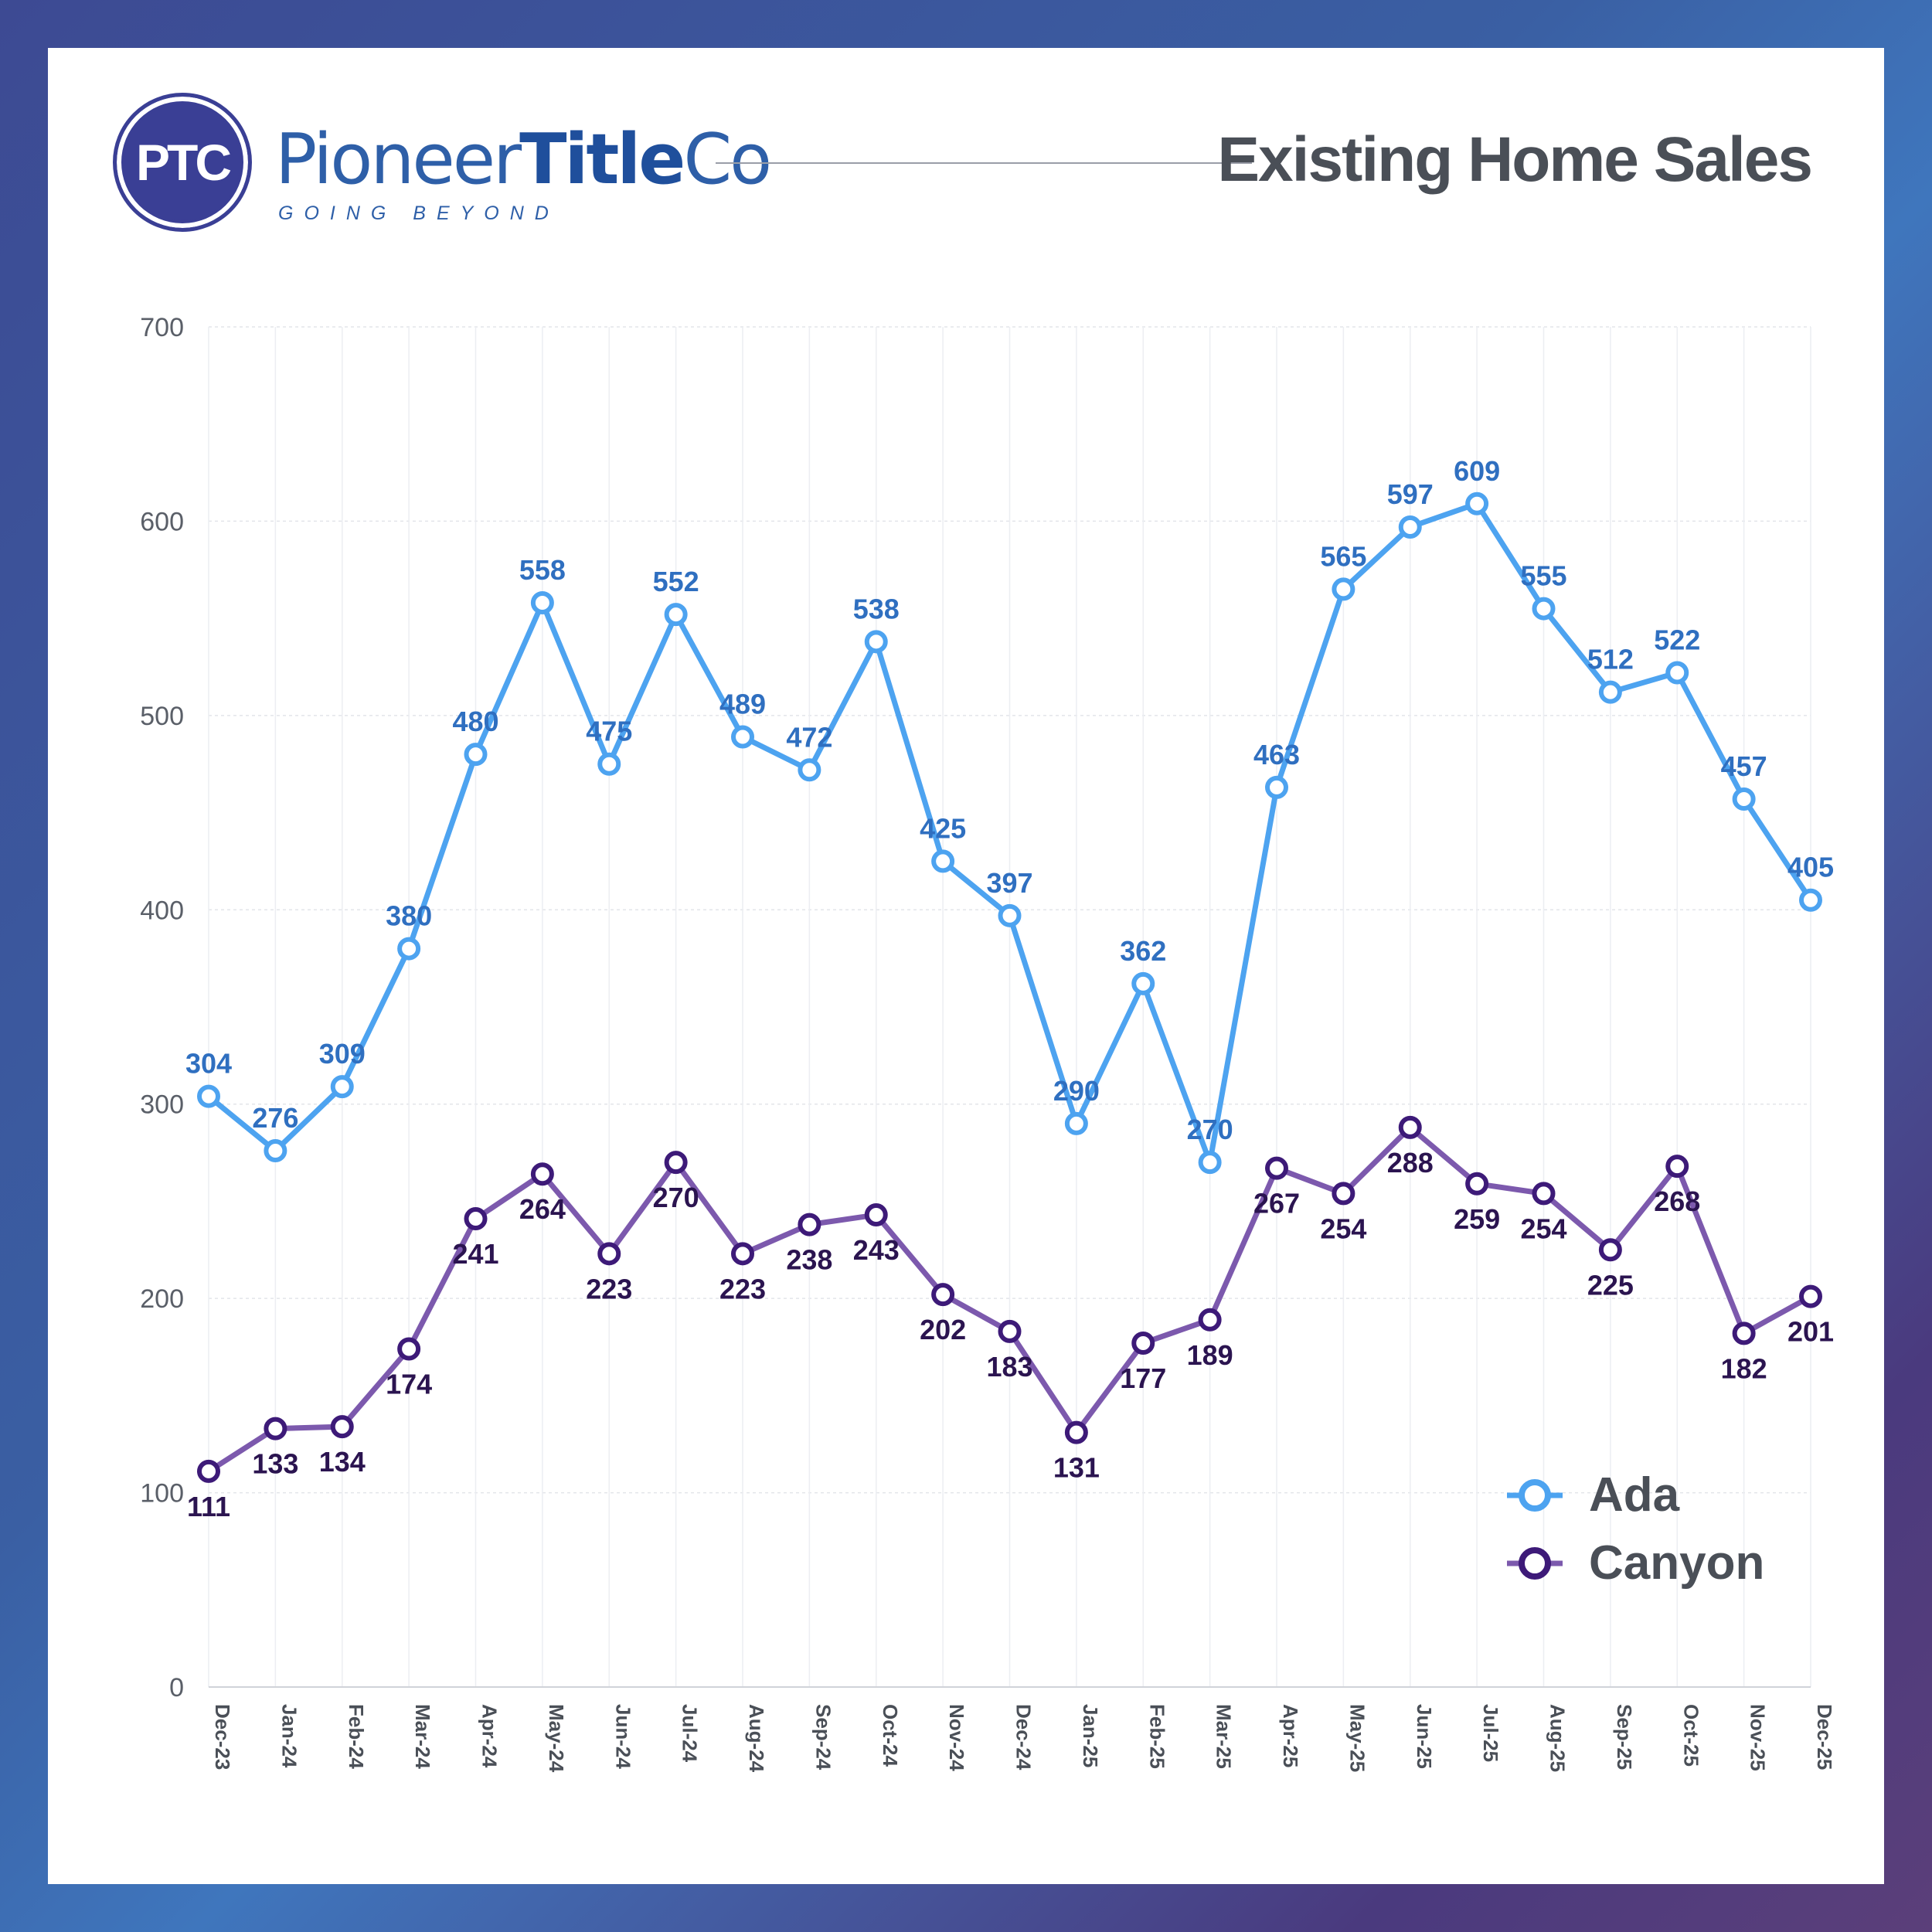 This screenshot has height=1932, width=1932. Describe the element at coordinates (1091, 1736) in the screenshot. I see `x-tick-label: Jan-25` at that location.